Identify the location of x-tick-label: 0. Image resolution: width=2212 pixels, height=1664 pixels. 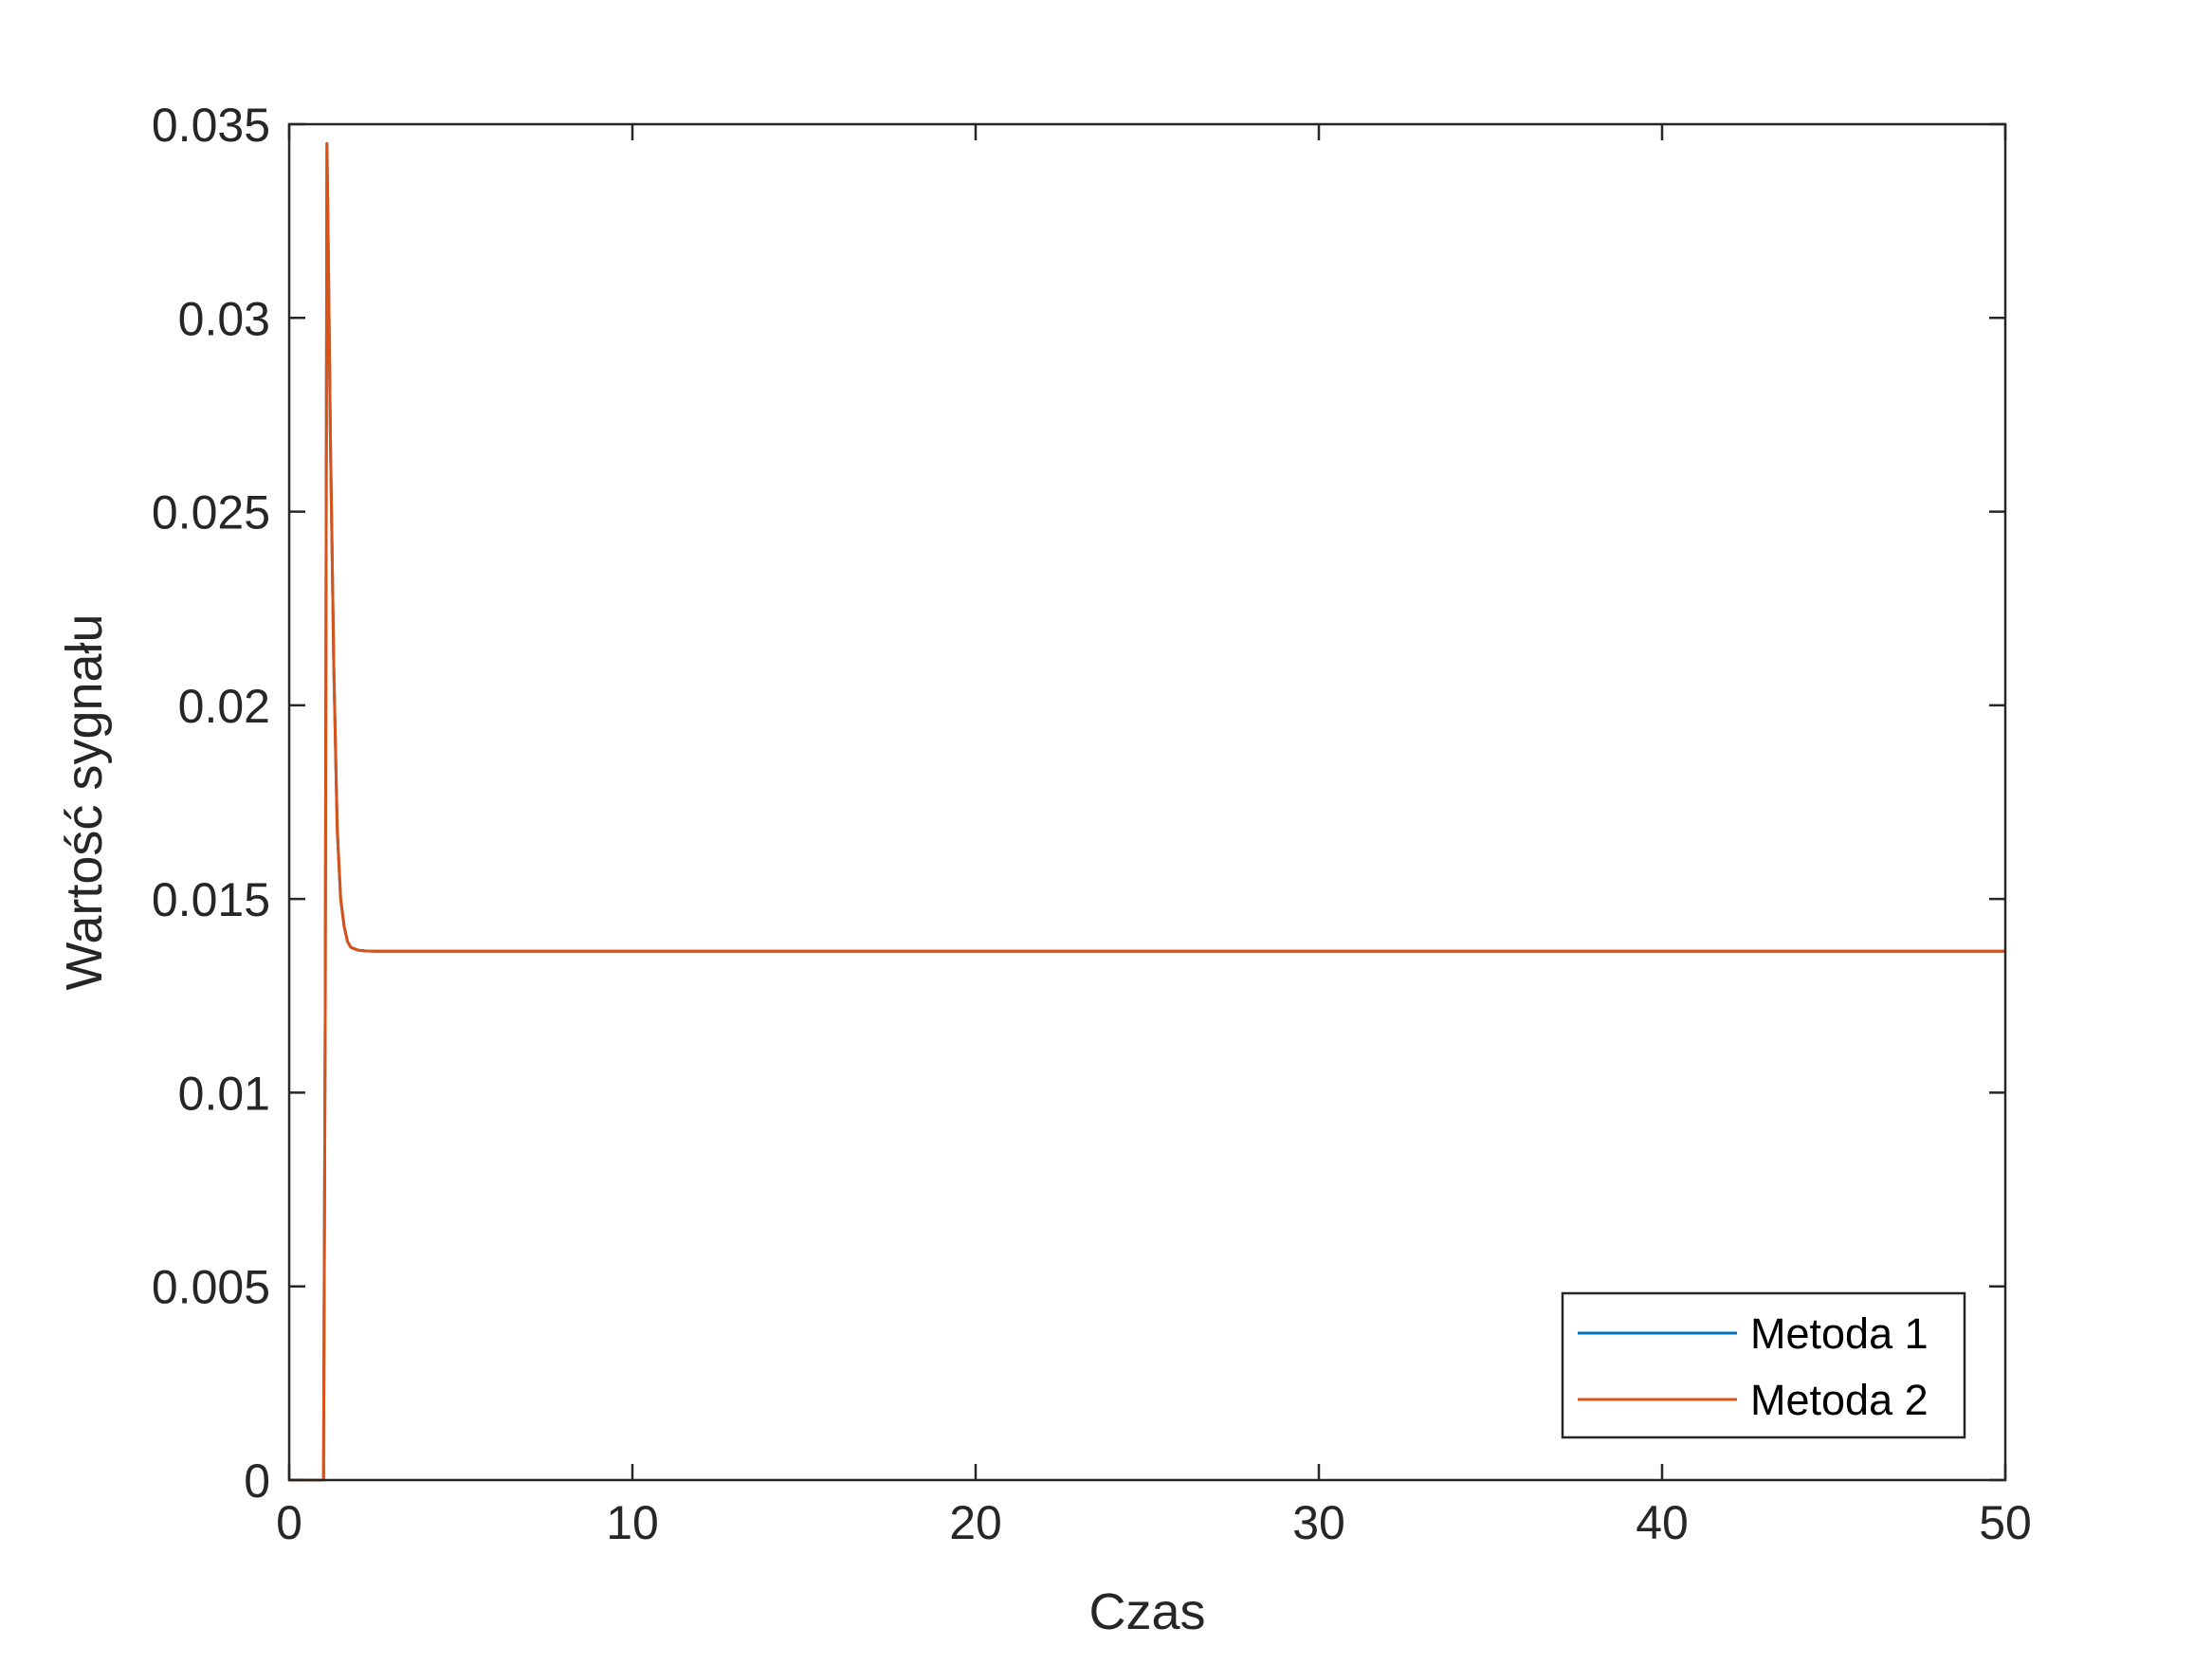
(289, 1522).